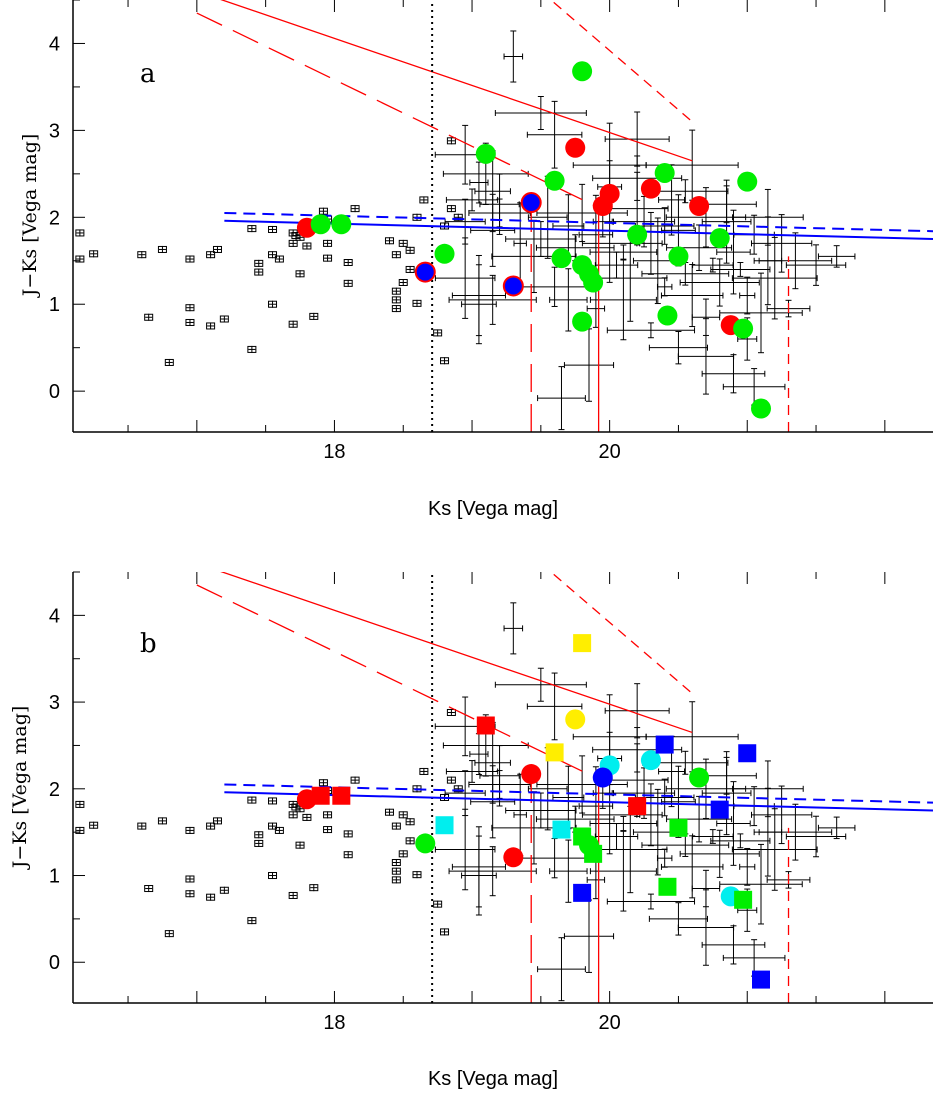 Image resolution: width=933 pixels, height=1093 pixels. I want to click on x-tick-label: 18, so click(334, 1023).